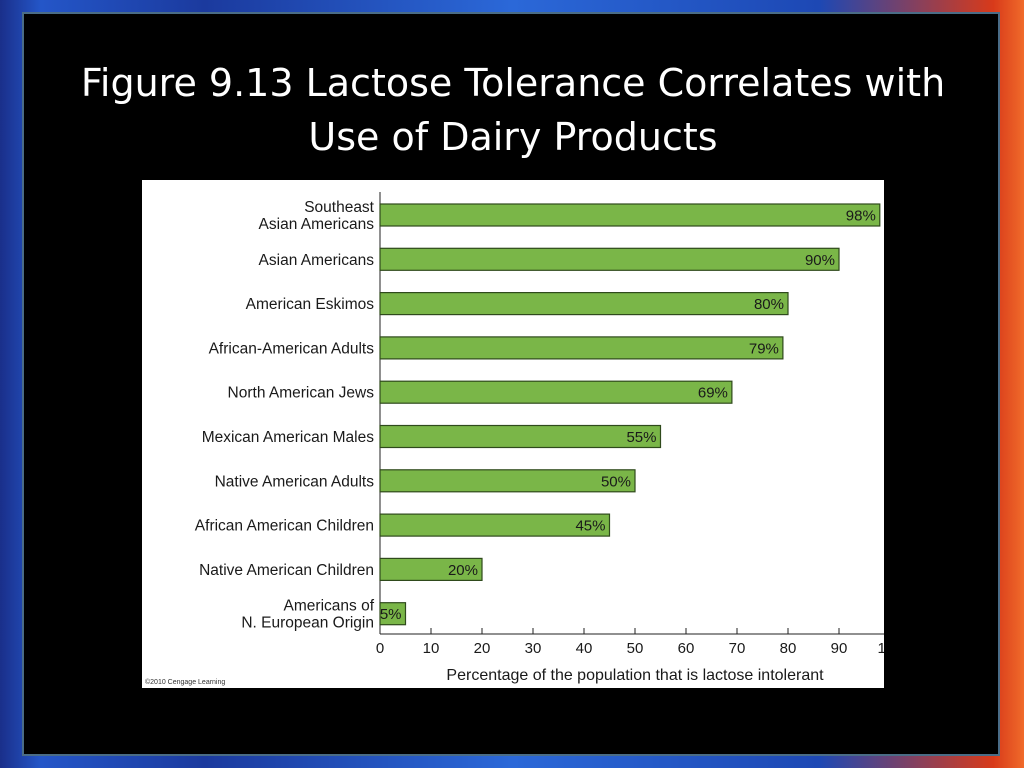 The image size is (1024, 768). Describe the element at coordinates (292, 348) in the screenshot. I see `category-label: African-American Adults` at that location.